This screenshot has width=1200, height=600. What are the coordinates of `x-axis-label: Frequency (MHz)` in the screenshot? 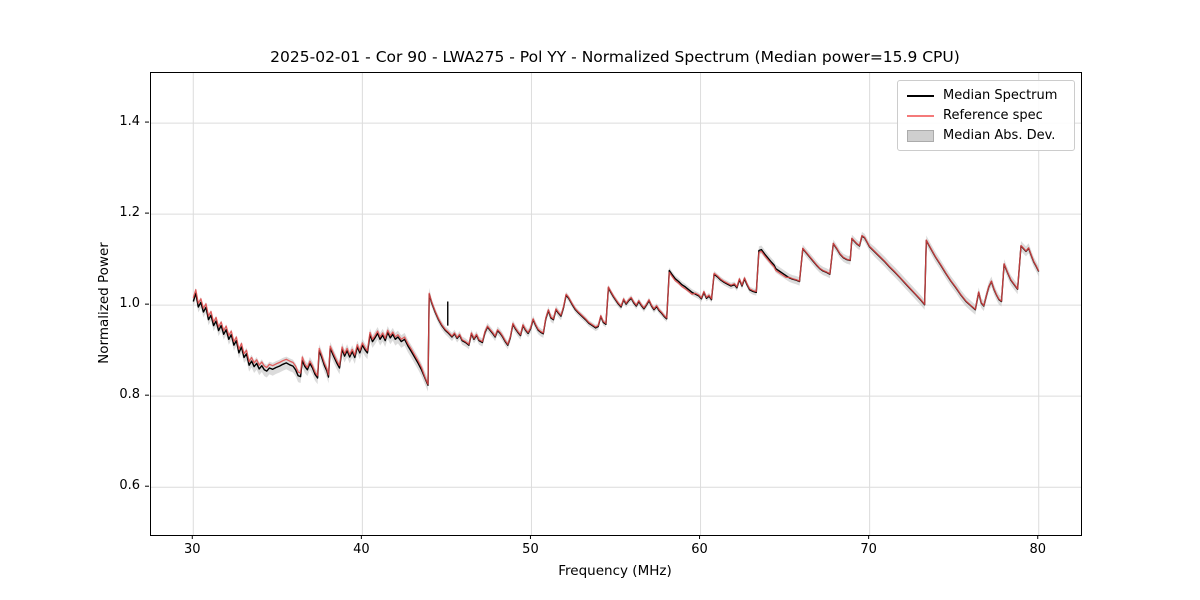 It's located at (615, 571).